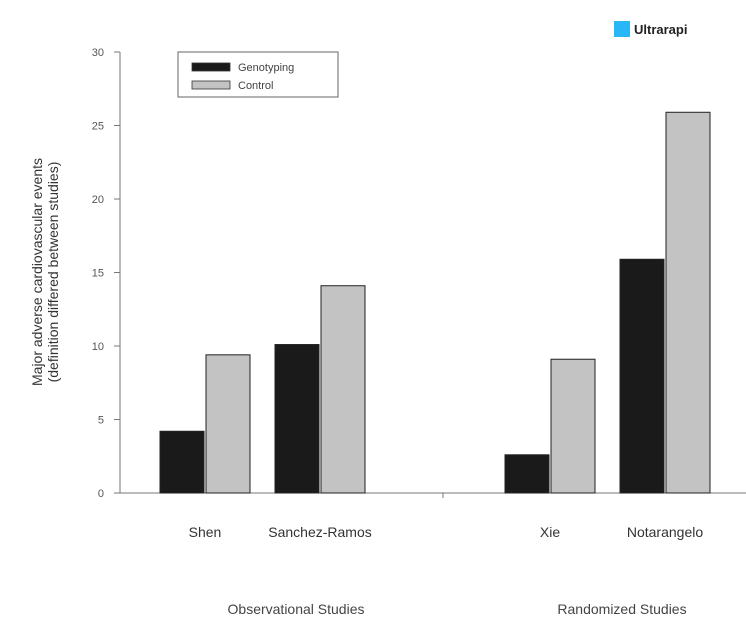  I want to click on y-tick-label: 5, so click(101, 421).